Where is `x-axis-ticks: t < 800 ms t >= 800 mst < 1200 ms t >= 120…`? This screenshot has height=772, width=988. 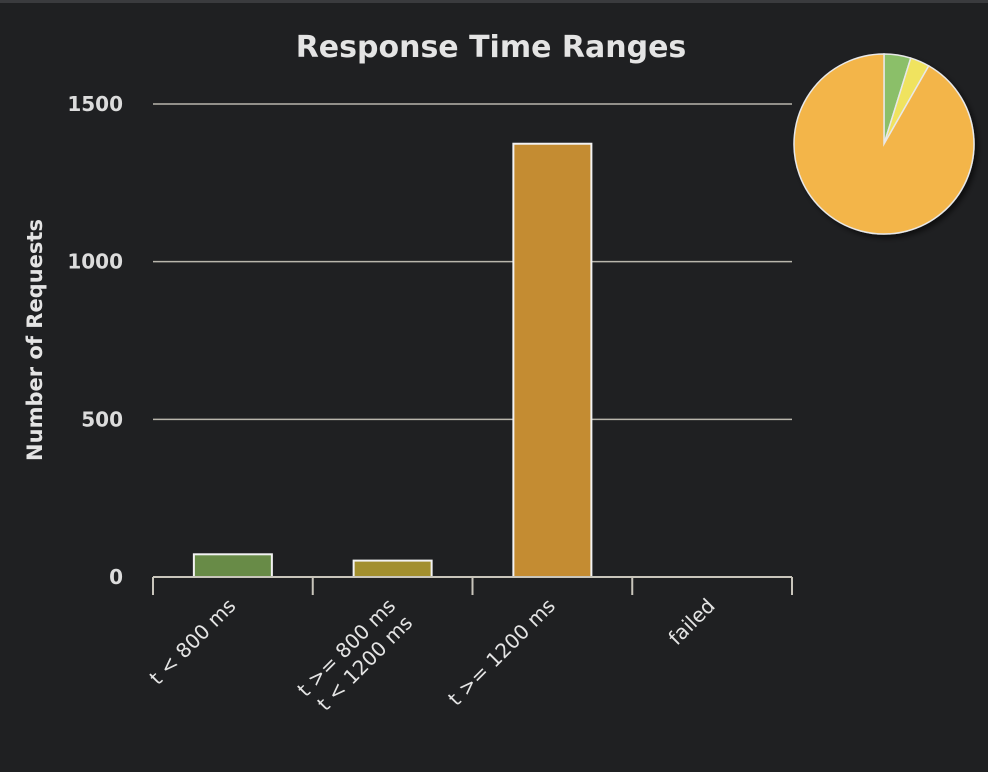 x-axis-ticks: t < 800 ms t >= 800 mst < 1200 ms t >= 120… is located at coordinates (432, 656).